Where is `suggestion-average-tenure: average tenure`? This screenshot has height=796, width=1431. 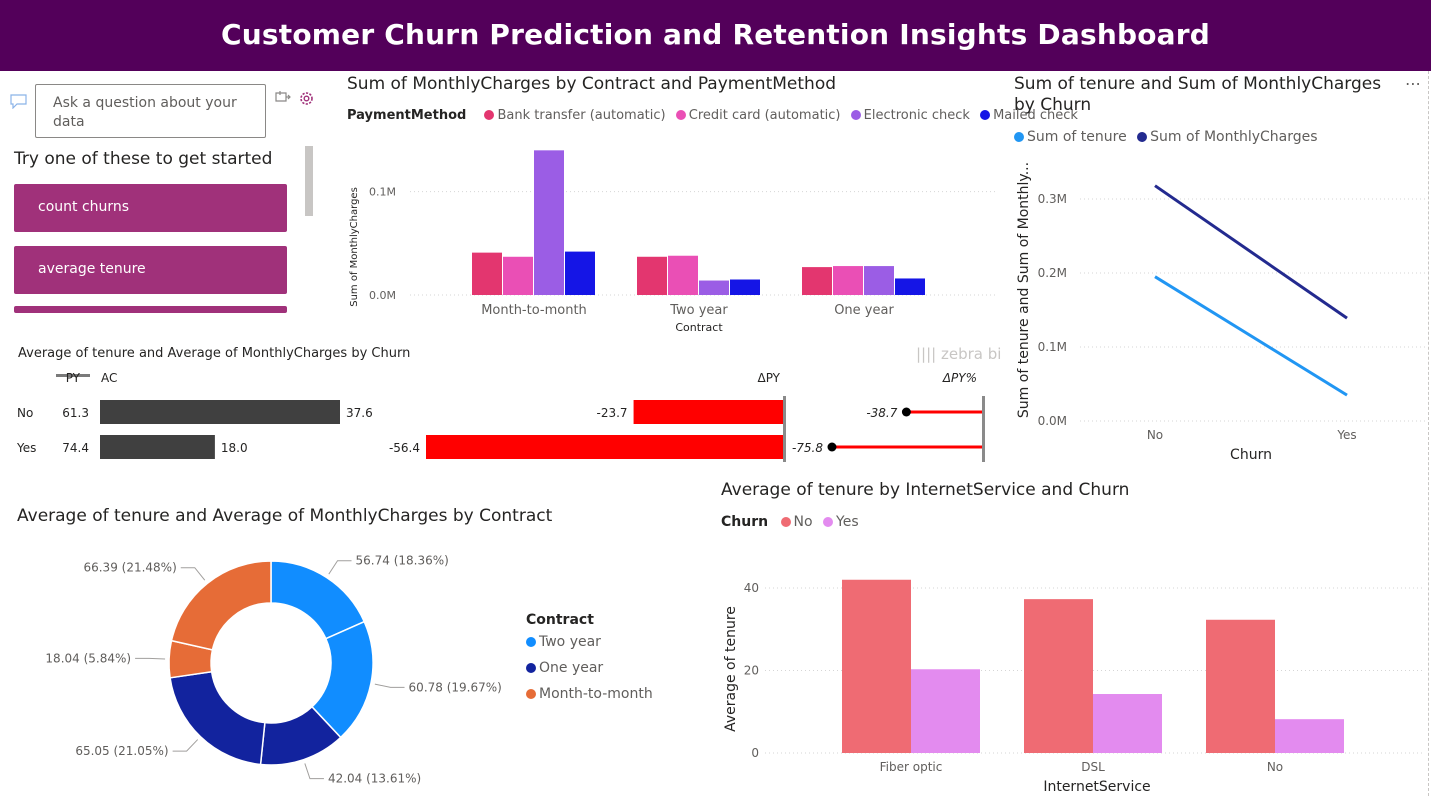 suggestion-average-tenure: average tenure is located at coordinates (150, 270).